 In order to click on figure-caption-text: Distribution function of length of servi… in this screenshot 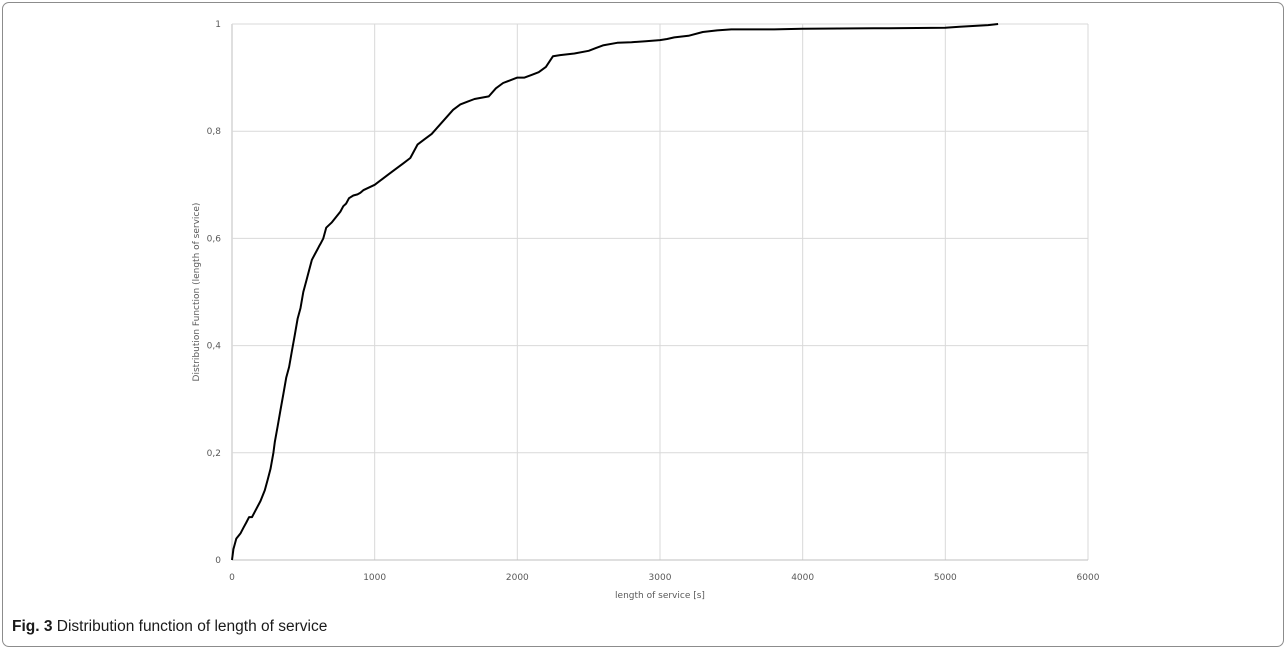, I will do `click(192, 626)`.